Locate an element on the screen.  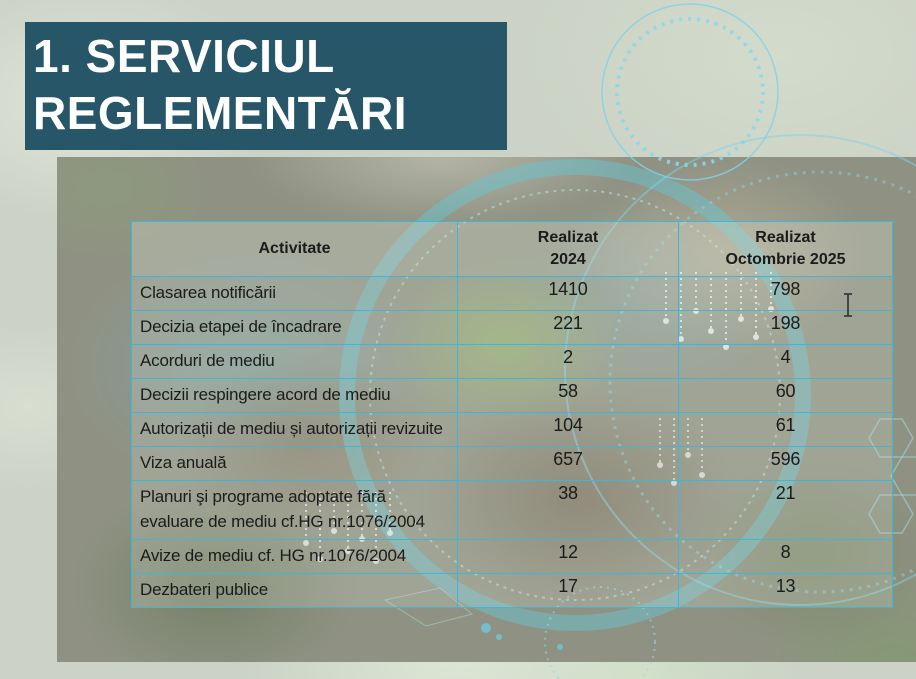
value-oct2025-cell: 60 is located at coordinates (785, 395).